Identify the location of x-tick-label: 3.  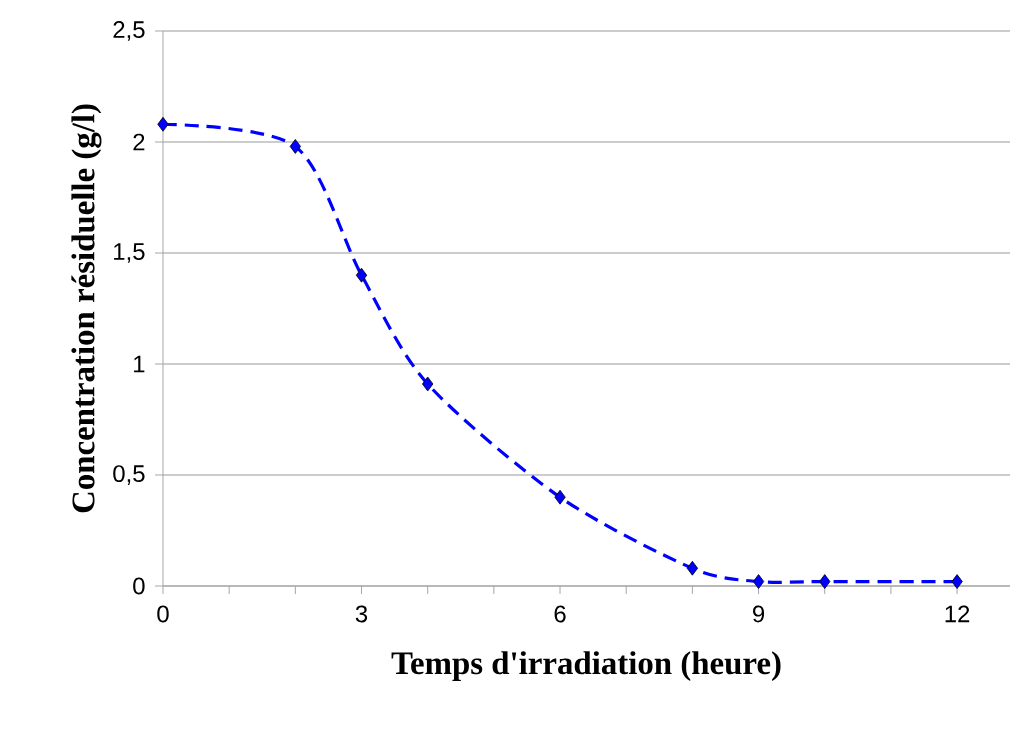
(361, 614).